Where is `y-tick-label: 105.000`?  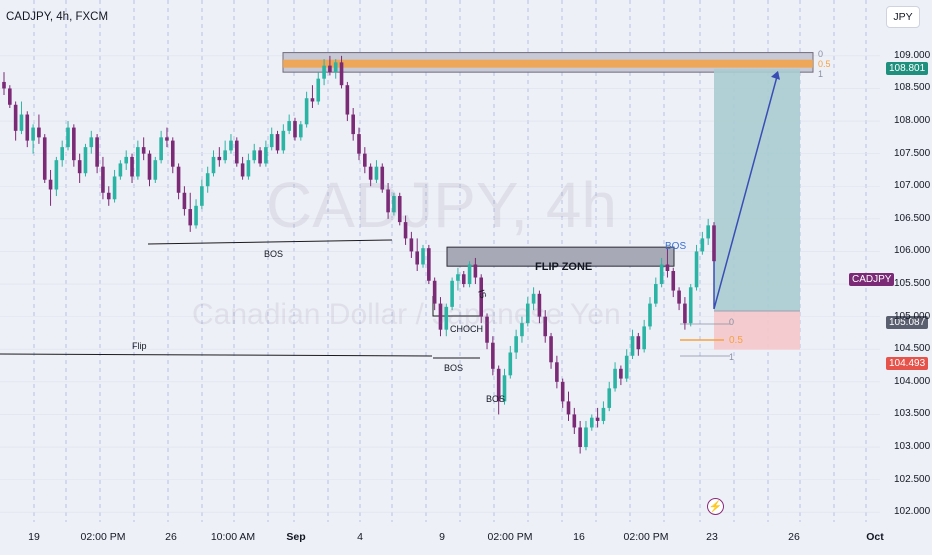 y-tick-label: 105.000 is located at coordinates (912, 316).